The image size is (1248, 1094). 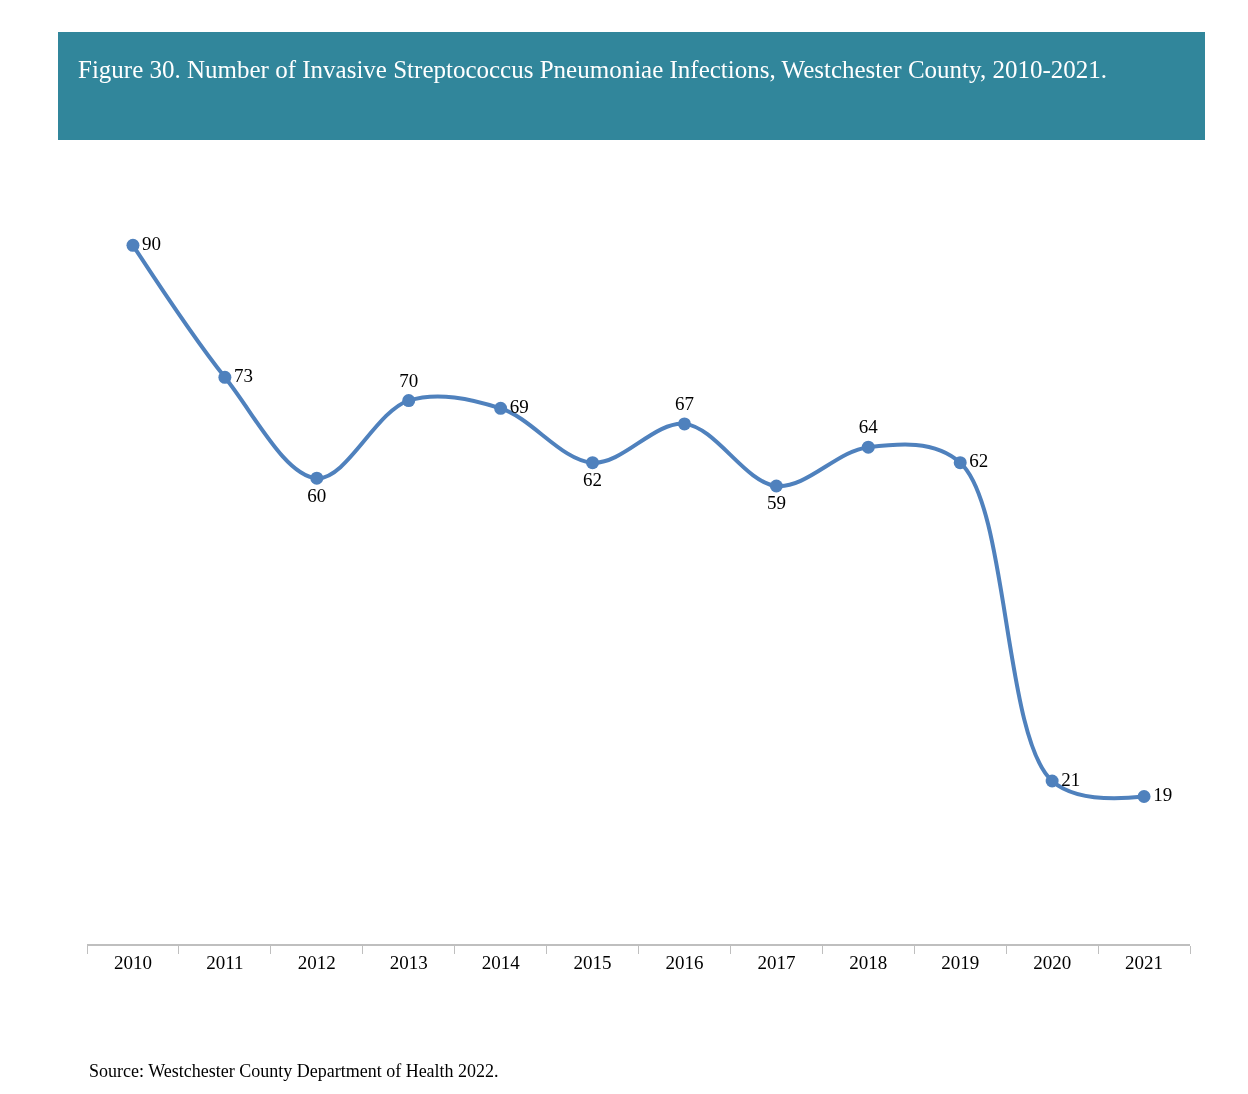 I want to click on data-label: 69, so click(x=519, y=407).